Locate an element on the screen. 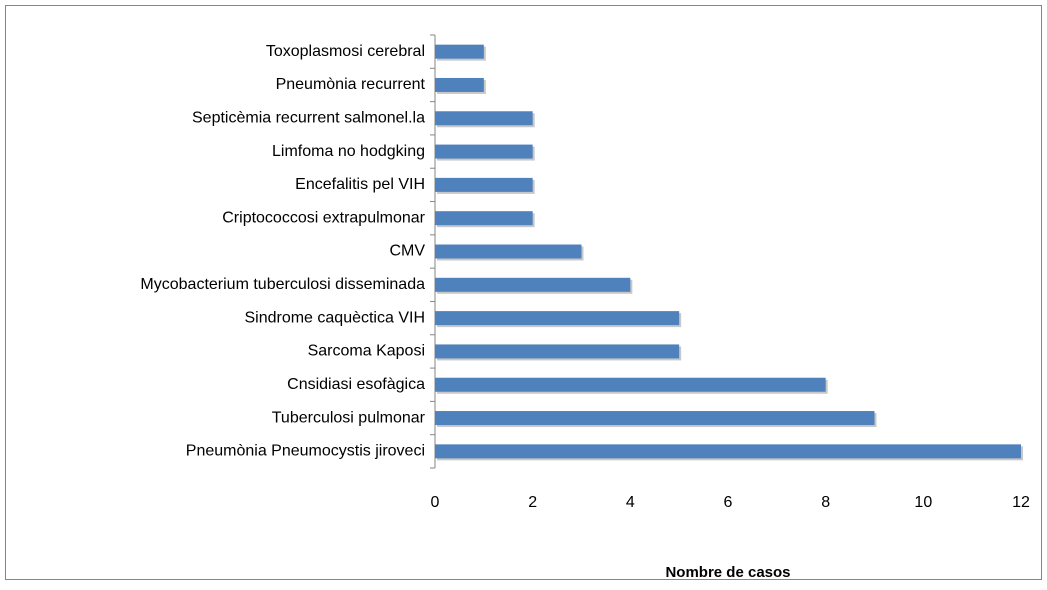  y-tick-label: Pneumònia recurrent is located at coordinates (351, 84).